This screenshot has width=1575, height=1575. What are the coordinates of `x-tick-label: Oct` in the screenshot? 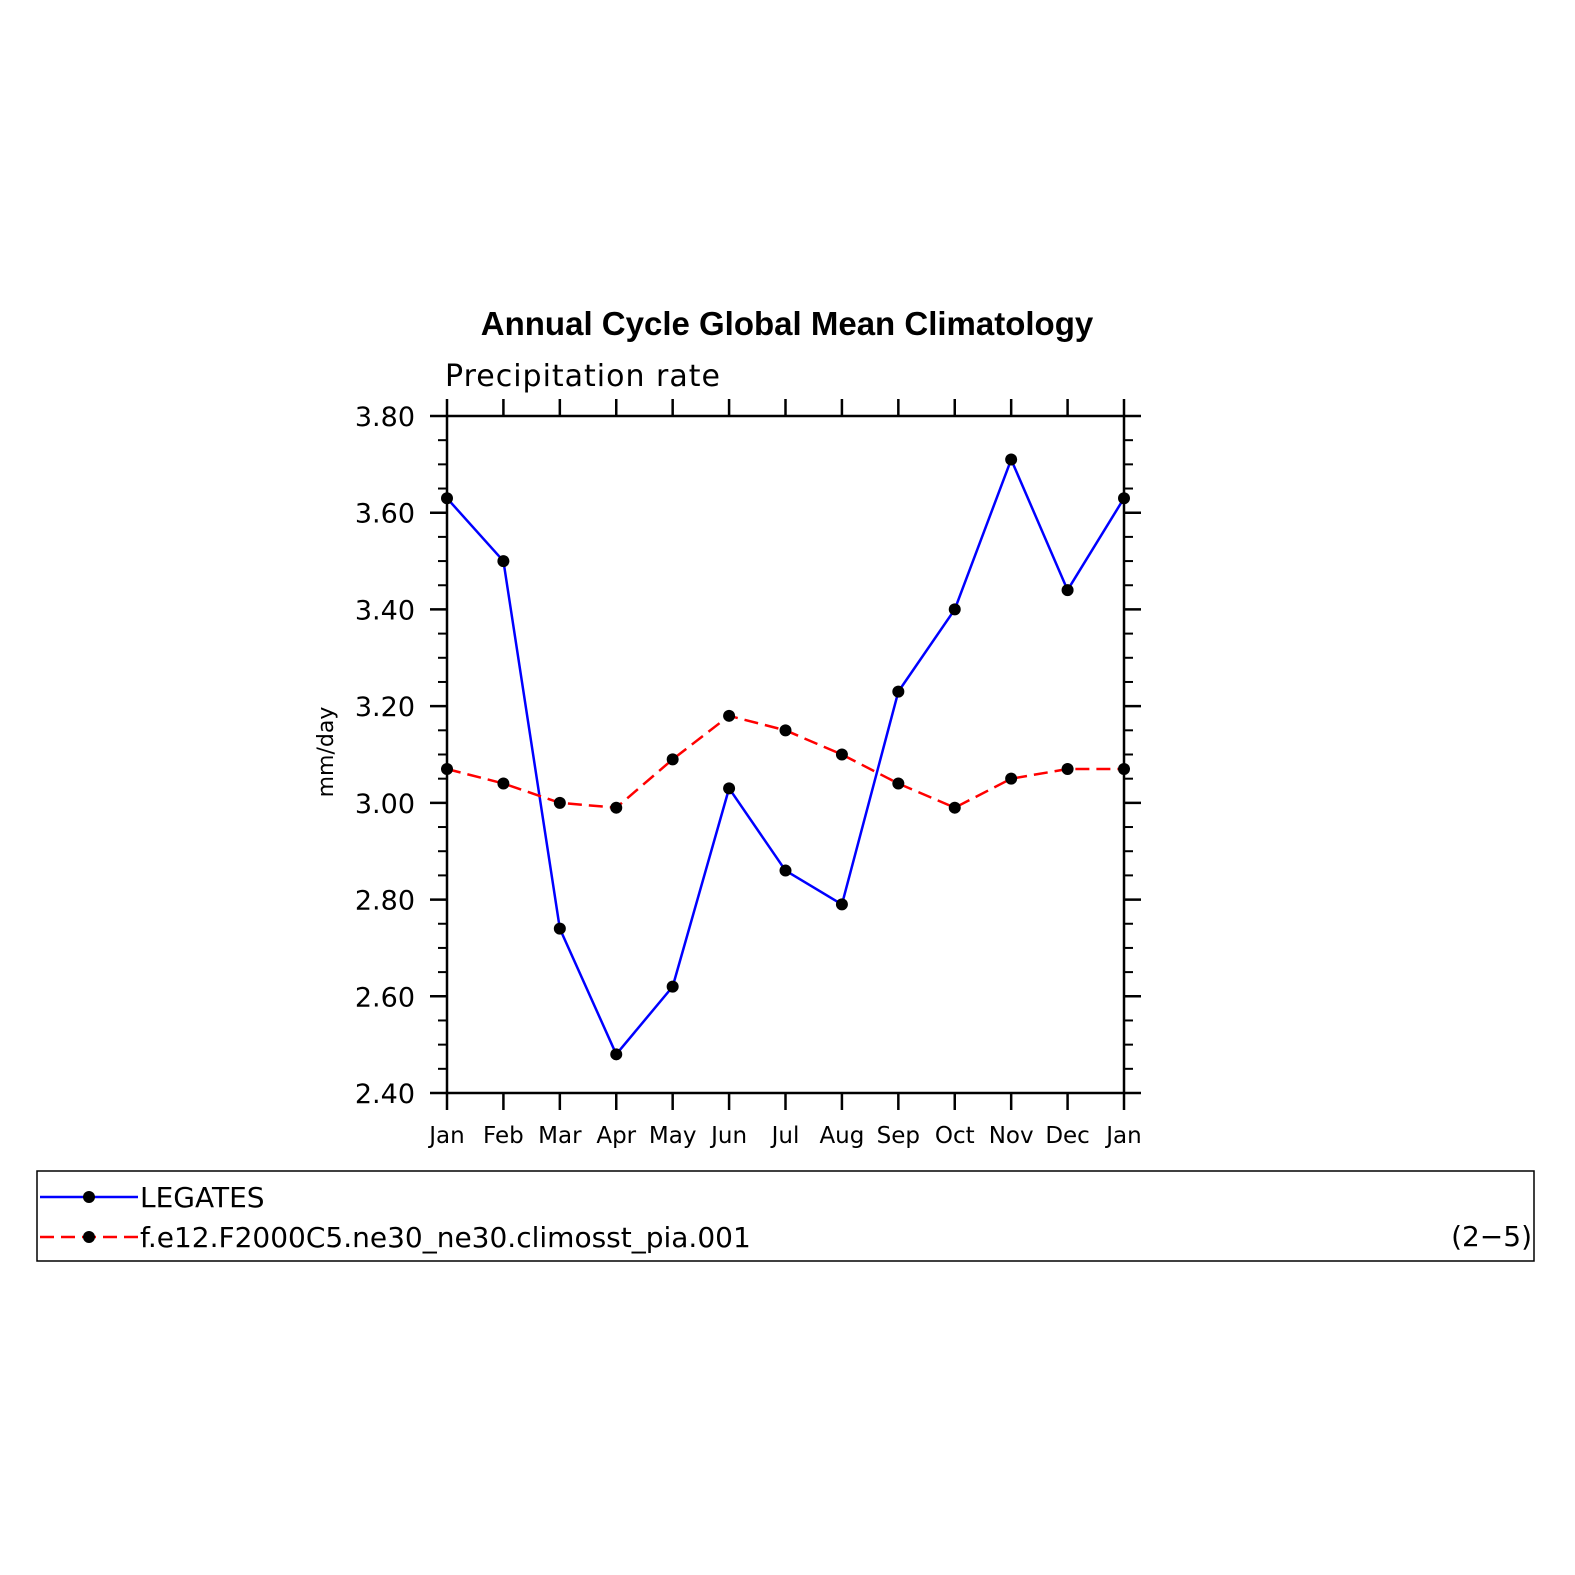 It's located at (955, 1136).